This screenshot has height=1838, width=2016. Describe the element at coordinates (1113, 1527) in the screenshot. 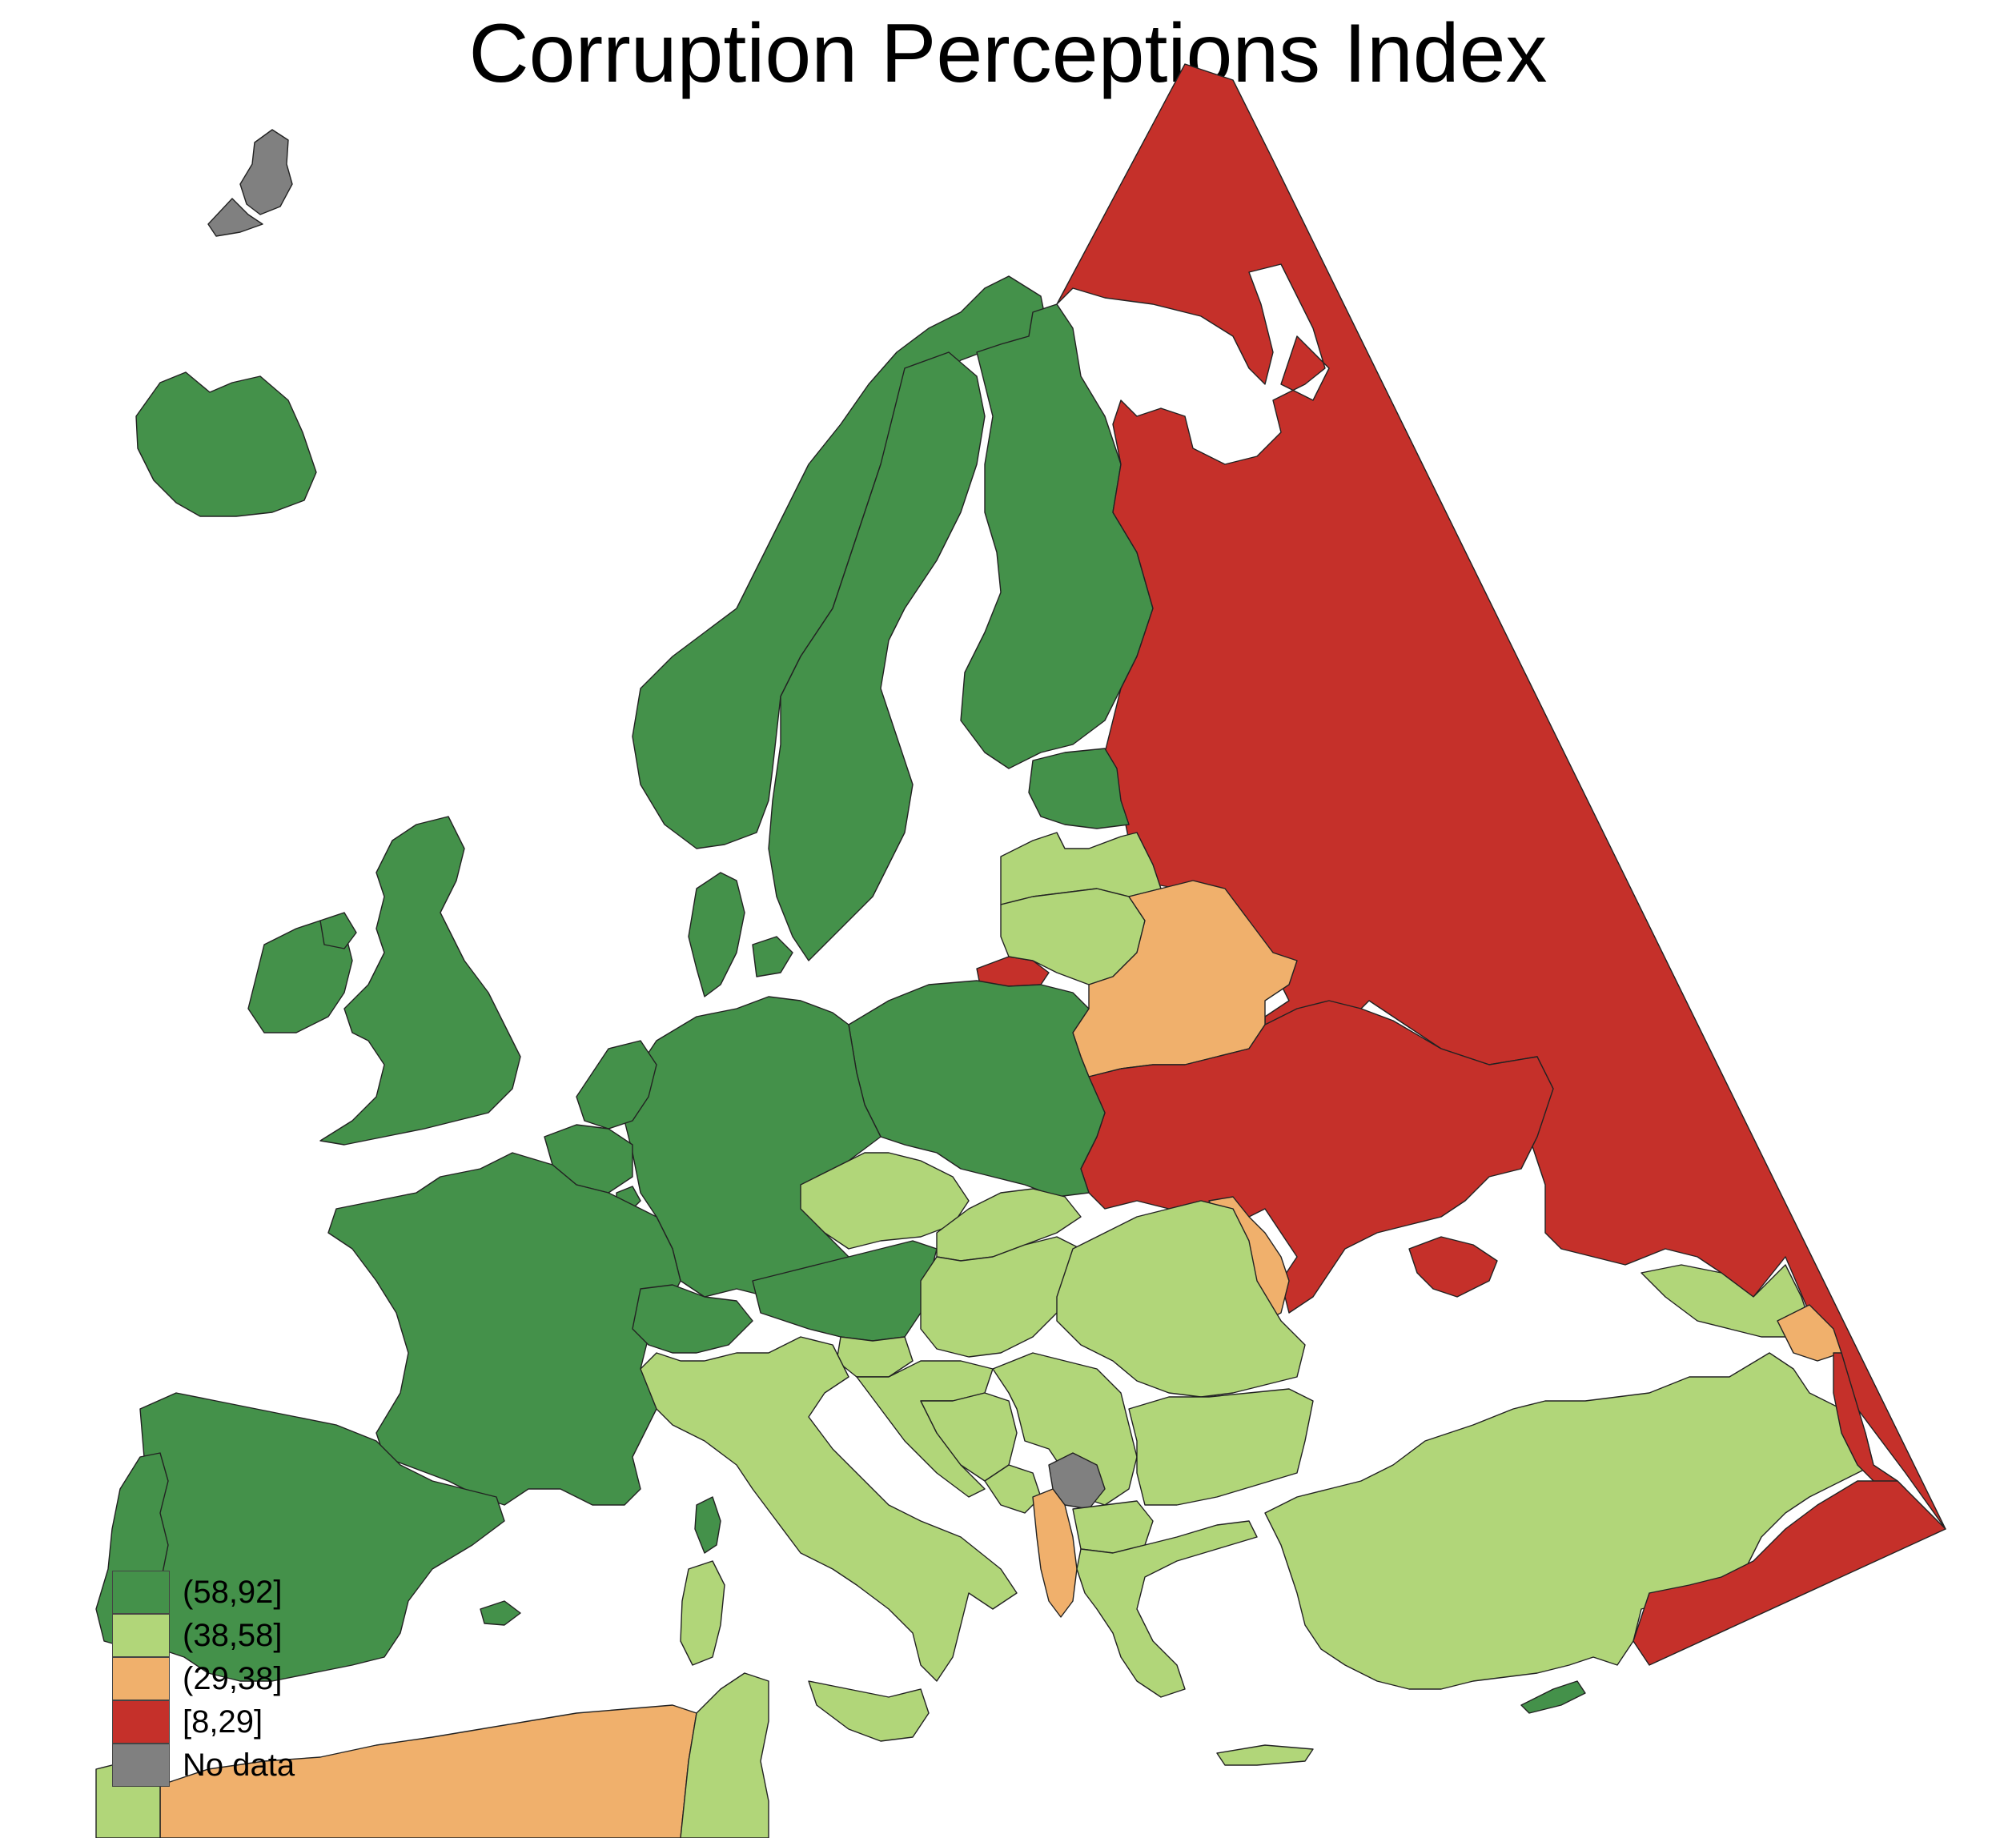

I see `region-north-macedonia` at that location.